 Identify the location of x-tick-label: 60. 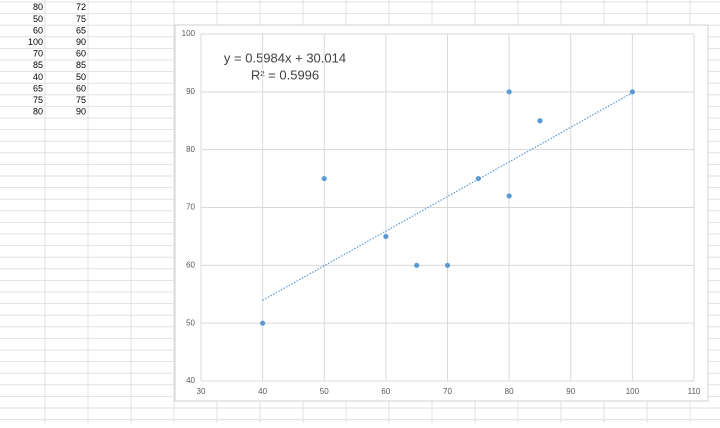
(385, 391).